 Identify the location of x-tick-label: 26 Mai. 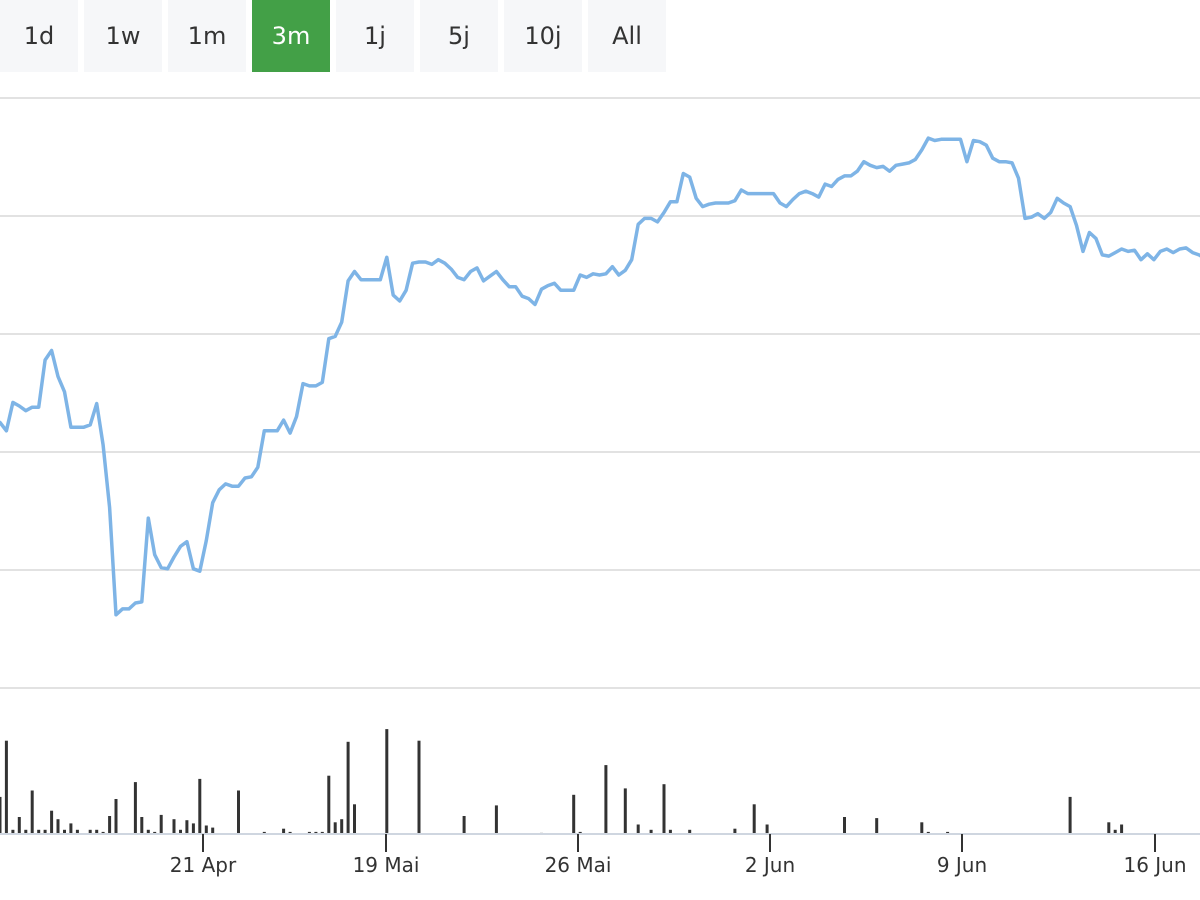
(578, 865).